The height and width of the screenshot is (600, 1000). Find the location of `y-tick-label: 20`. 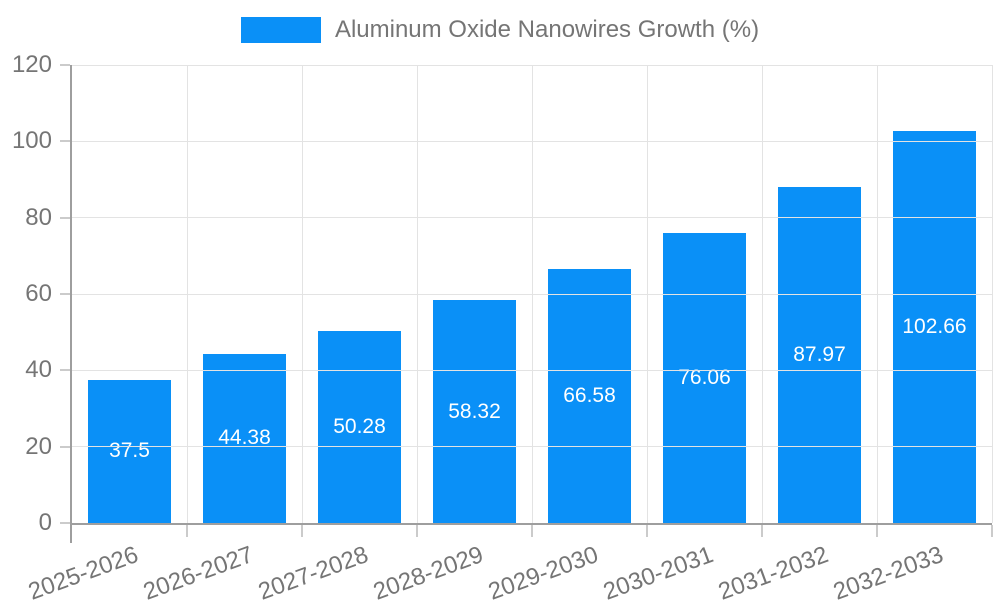

y-tick-label: 20 is located at coordinates (38, 446).